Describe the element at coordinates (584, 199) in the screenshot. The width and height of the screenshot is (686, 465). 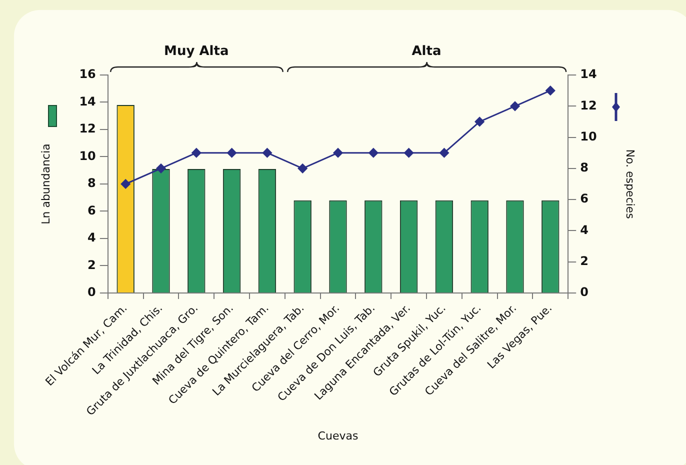
I see `y2-tick-label: 6` at that location.